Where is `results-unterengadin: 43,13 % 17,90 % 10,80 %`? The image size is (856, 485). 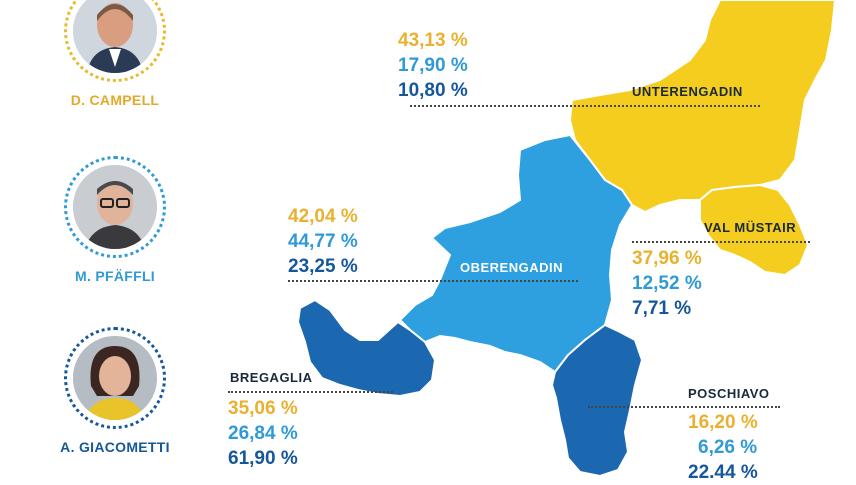 results-unterengadin: 43,13 % 17,90 % 10,80 % is located at coordinates (433, 65).